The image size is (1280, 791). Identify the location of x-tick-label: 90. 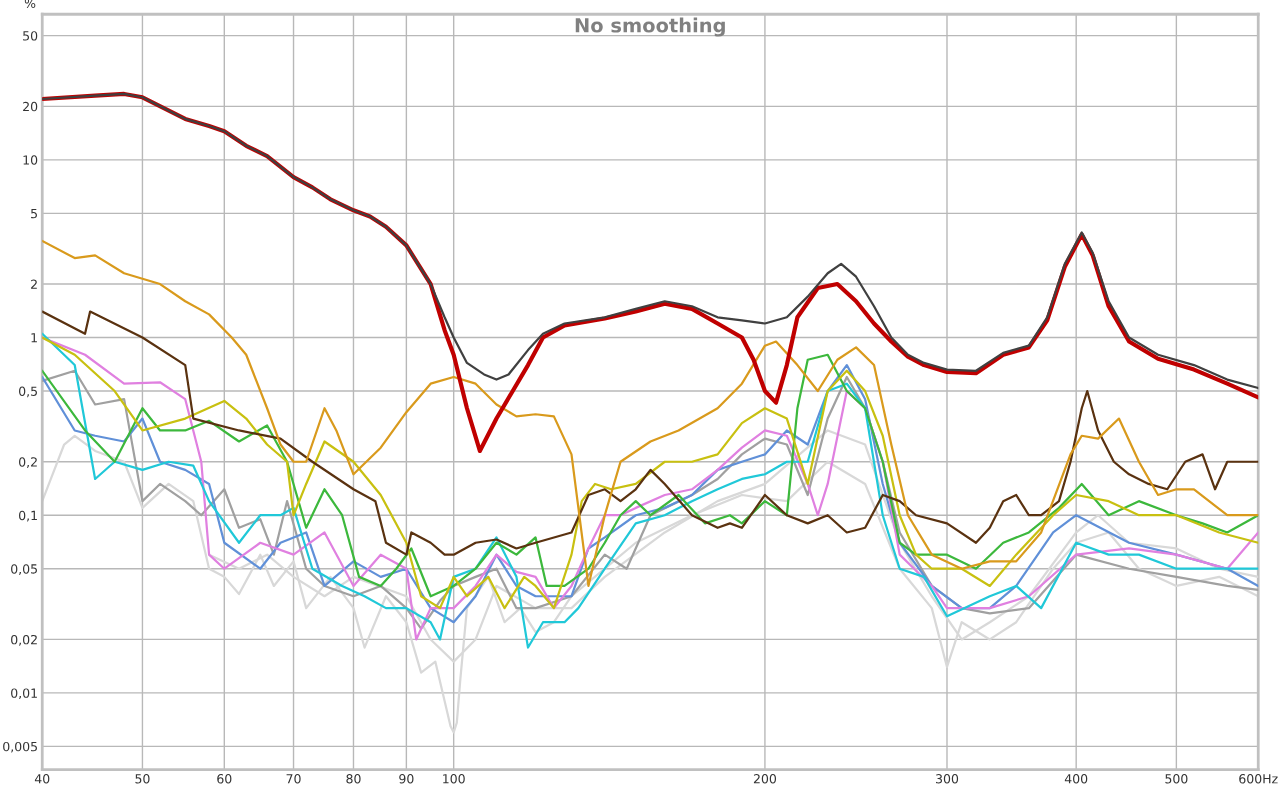
(406, 779).